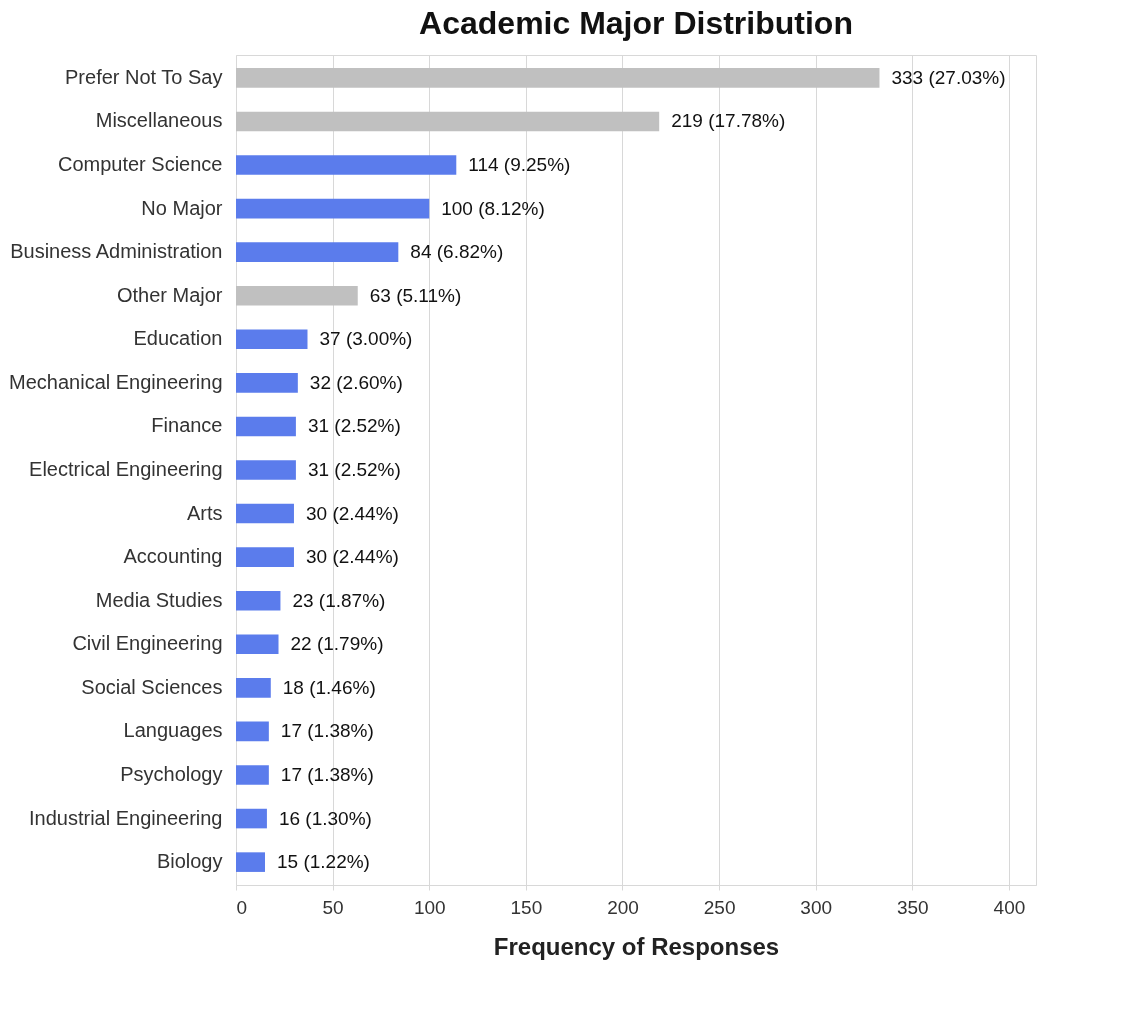 Image resolution: width=1130 pixels, height=1023 pixels. What do you see at coordinates (429, 907) in the screenshot?
I see `x-tick-label: 100` at bounding box center [429, 907].